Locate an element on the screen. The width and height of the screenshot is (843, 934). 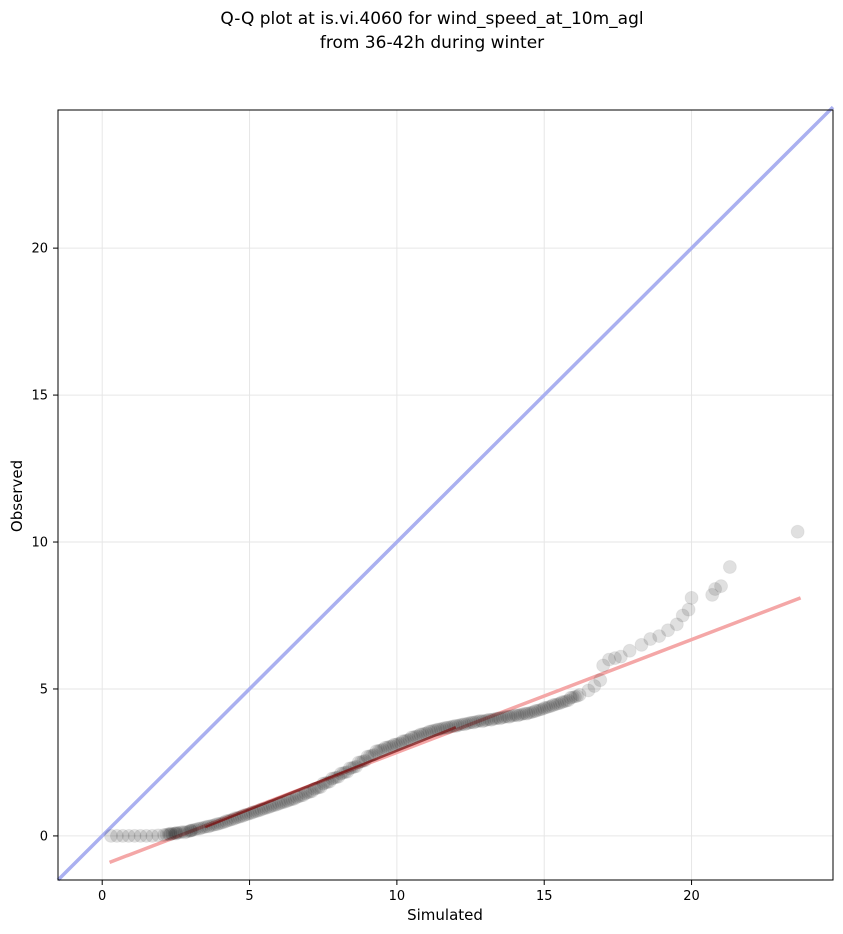
x-tick-label-2: 10 is located at coordinates (397, 896).